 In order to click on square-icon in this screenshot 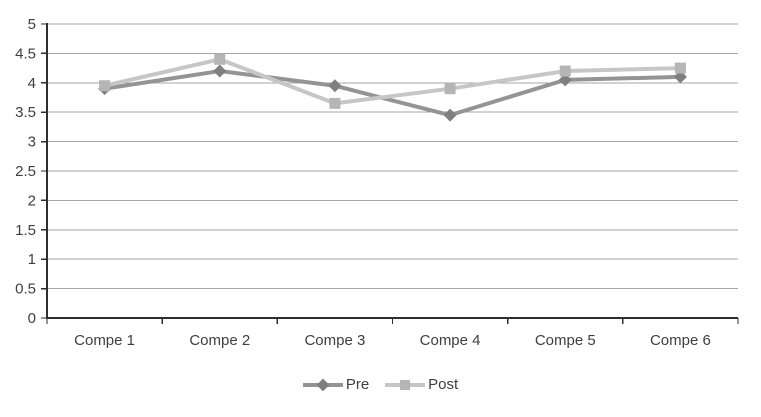, I will do `click(405, 384)`.